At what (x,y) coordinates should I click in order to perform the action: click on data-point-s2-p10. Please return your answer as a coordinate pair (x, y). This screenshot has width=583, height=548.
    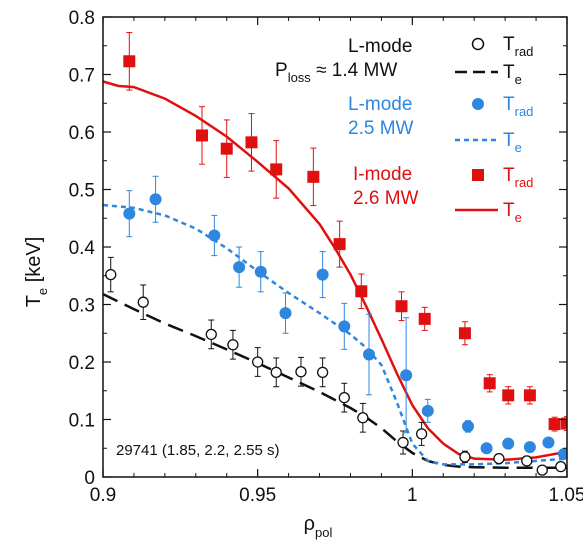
    Looking at the image, I should click on (464, 333).